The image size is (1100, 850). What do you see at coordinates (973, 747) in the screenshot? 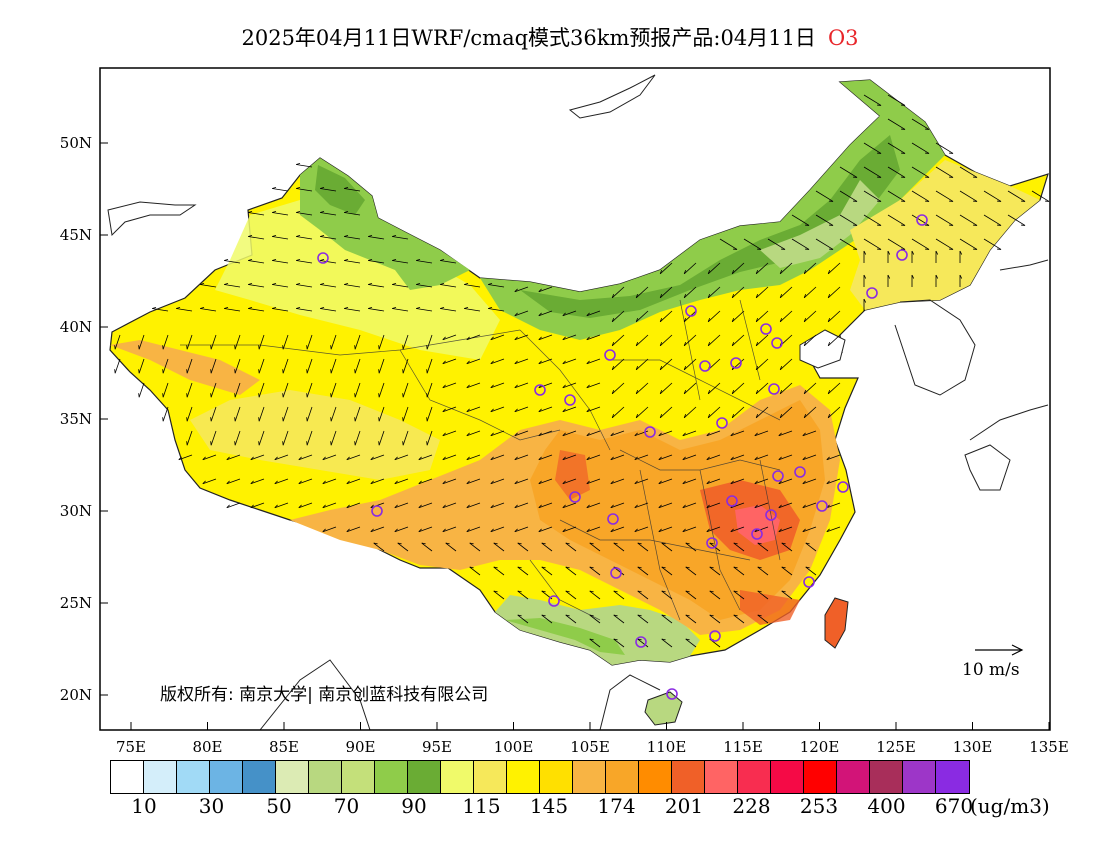
I see `x-tick-label: 130E` at bounding box center [973, 747].